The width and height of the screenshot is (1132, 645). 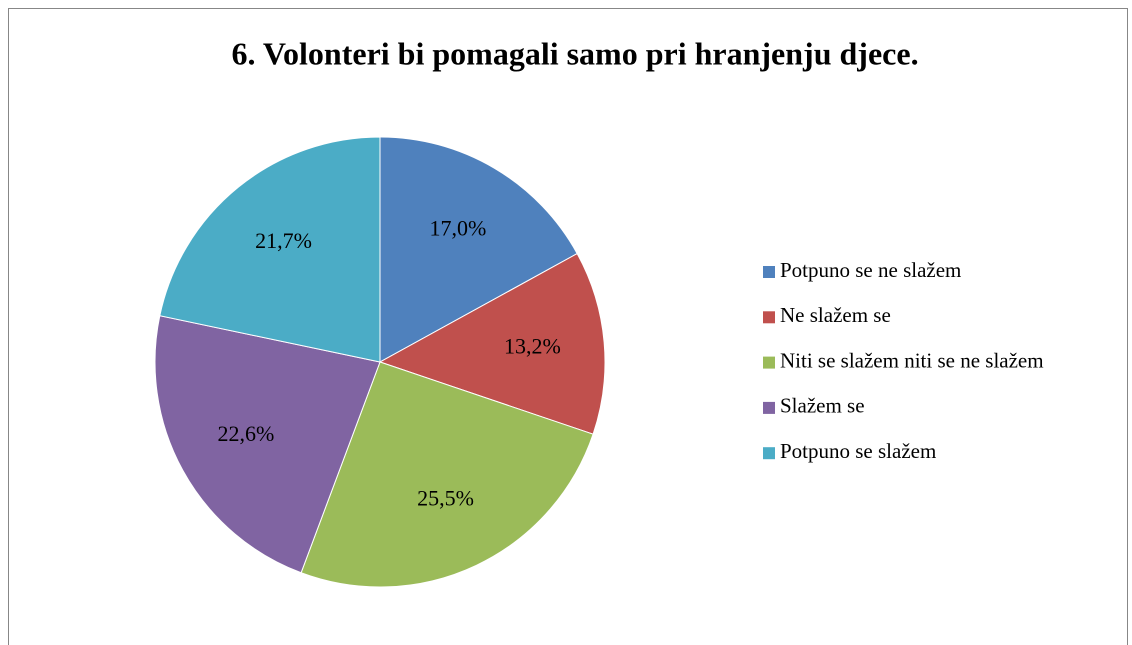 What do you see at coordinates (835, 315) in the screenshot?
I see `legend-label: Ne slažem se` at bounding box center [835, 315].